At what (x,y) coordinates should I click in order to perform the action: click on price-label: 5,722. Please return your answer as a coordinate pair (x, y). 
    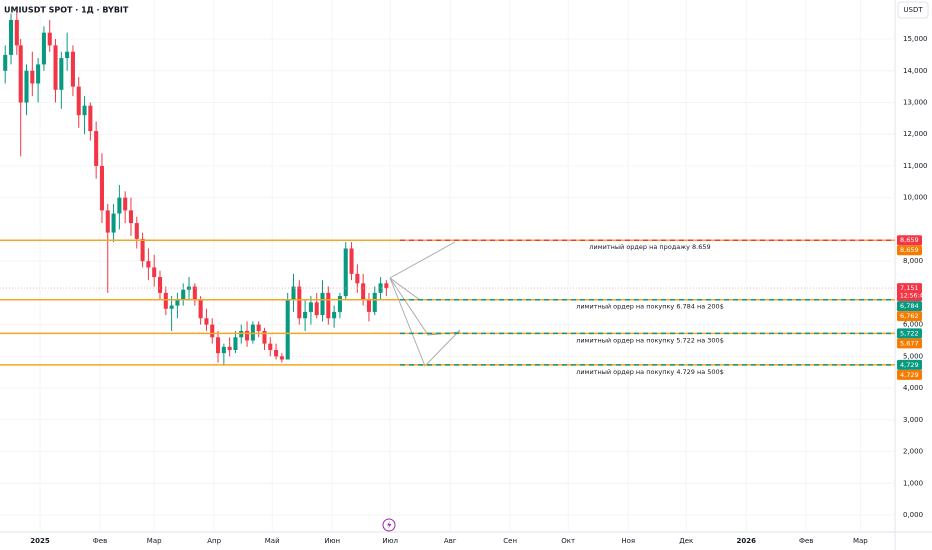
    Looking at the image, I should click on (909, 333).